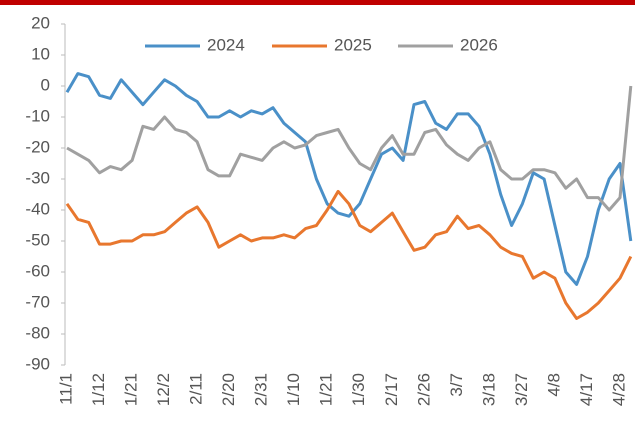  Describe the element at coordinates (37, 301) in the screenshot. I see `y-tick-label: -70` at that location.